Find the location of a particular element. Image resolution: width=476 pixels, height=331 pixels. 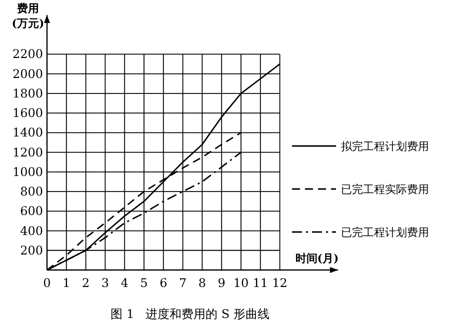

y-tick-label: 1200 is located at coordinates (27, 152).